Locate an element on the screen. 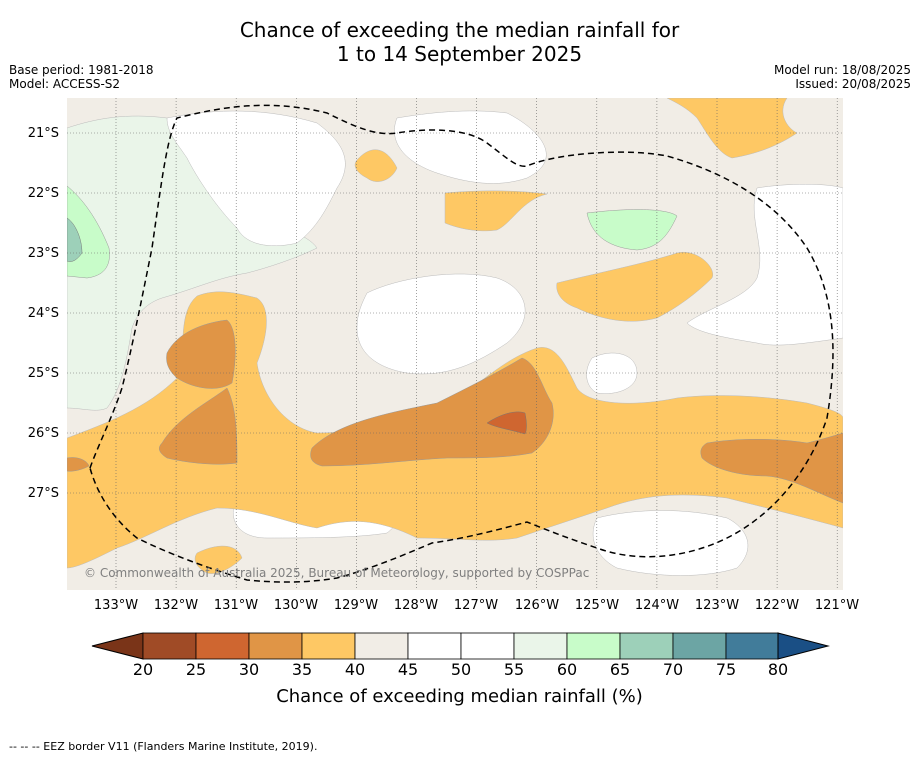 This screenshot has width=919, height=758. lon-label: 133°W is located at coordinates (116, 605).